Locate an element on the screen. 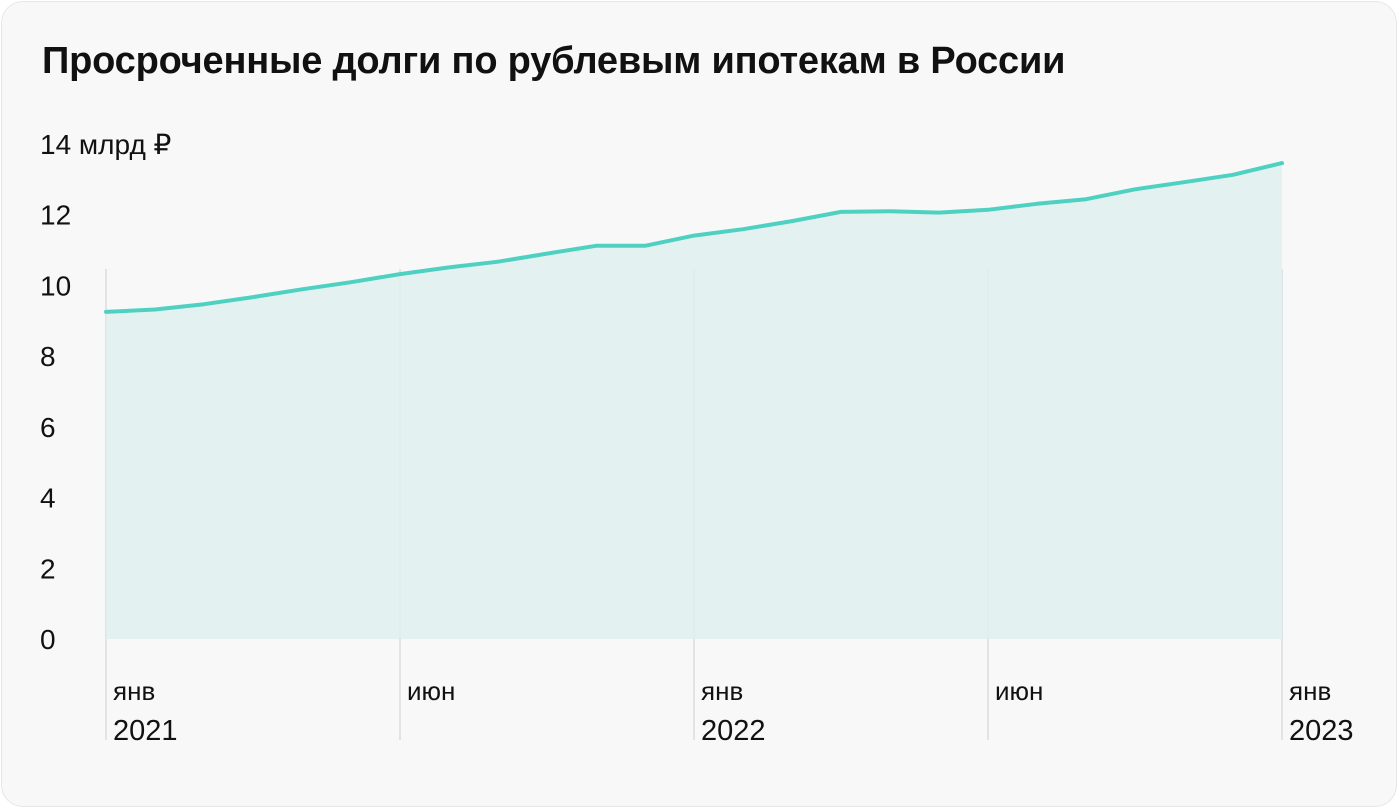 This screenshot has height=810, width=1400. y-tick-label: 8 is located at coordinates (48, 356).